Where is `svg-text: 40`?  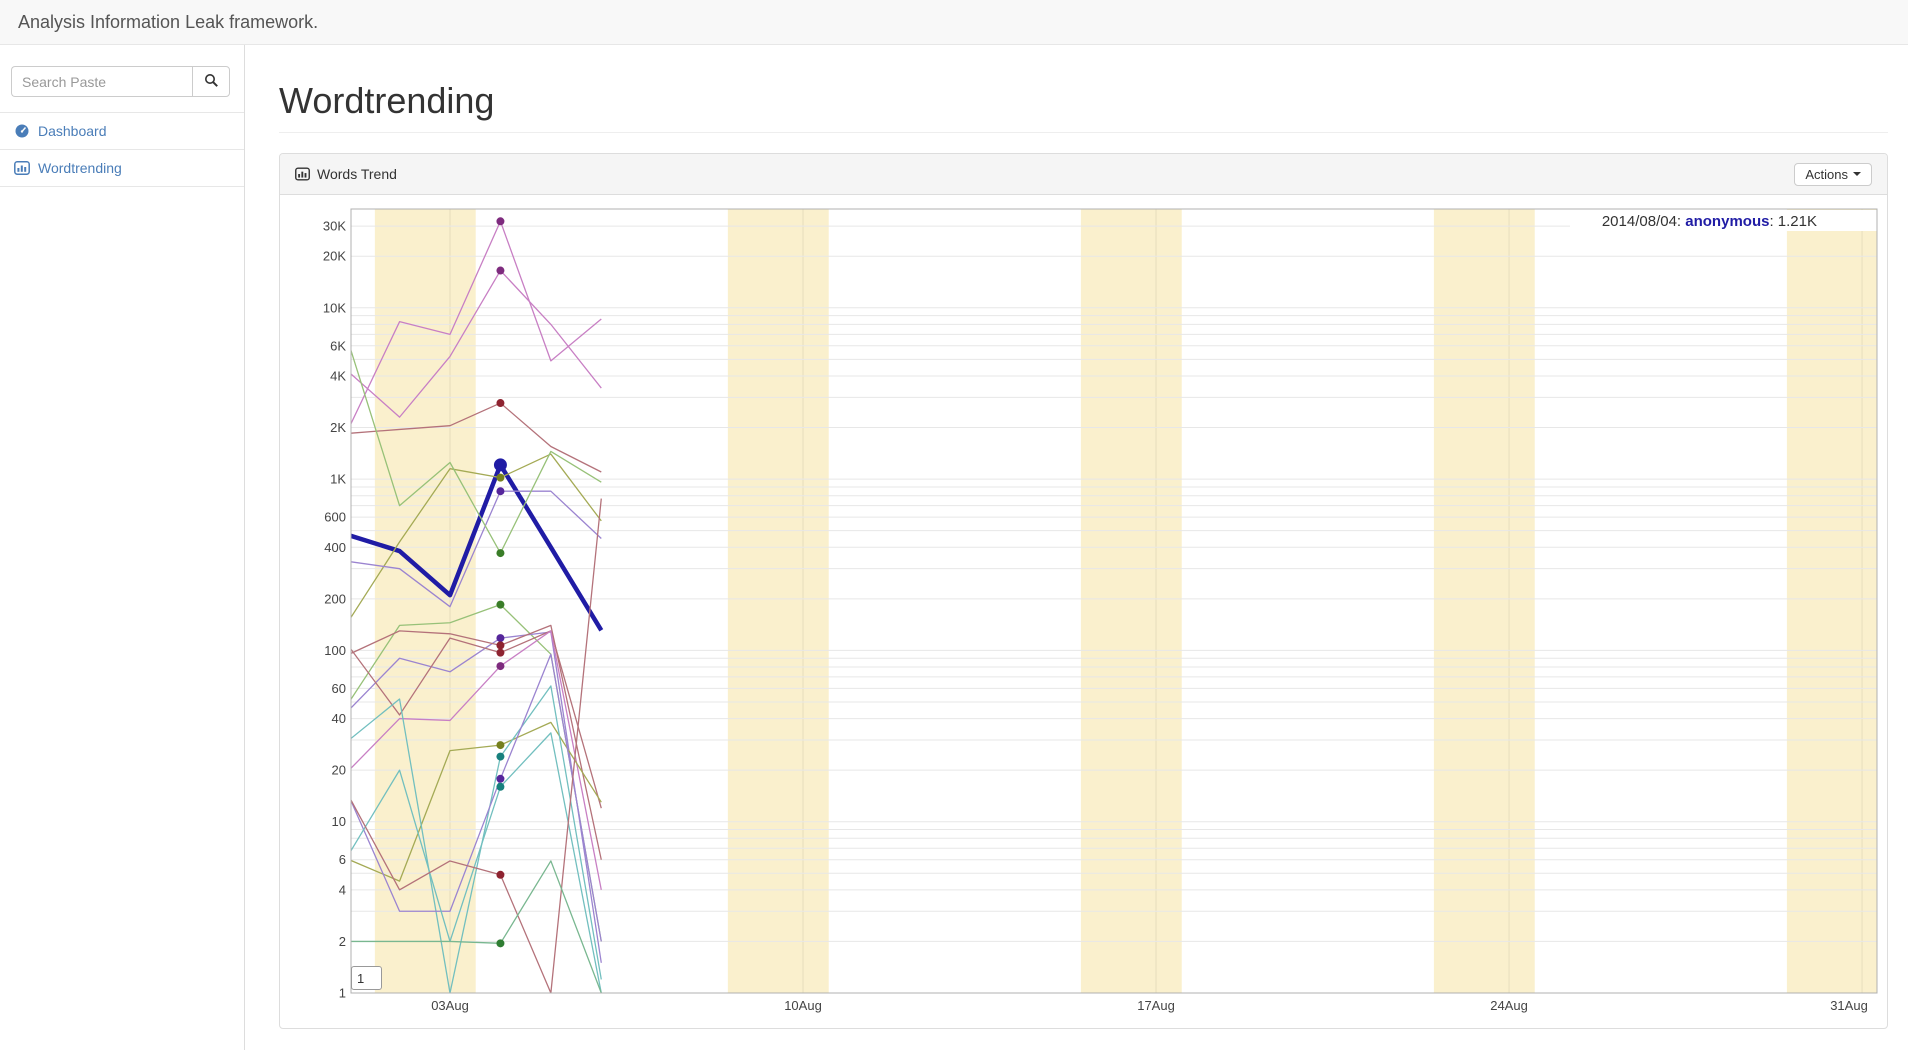
svg-text: 40 is located at coordinates (339, 718).